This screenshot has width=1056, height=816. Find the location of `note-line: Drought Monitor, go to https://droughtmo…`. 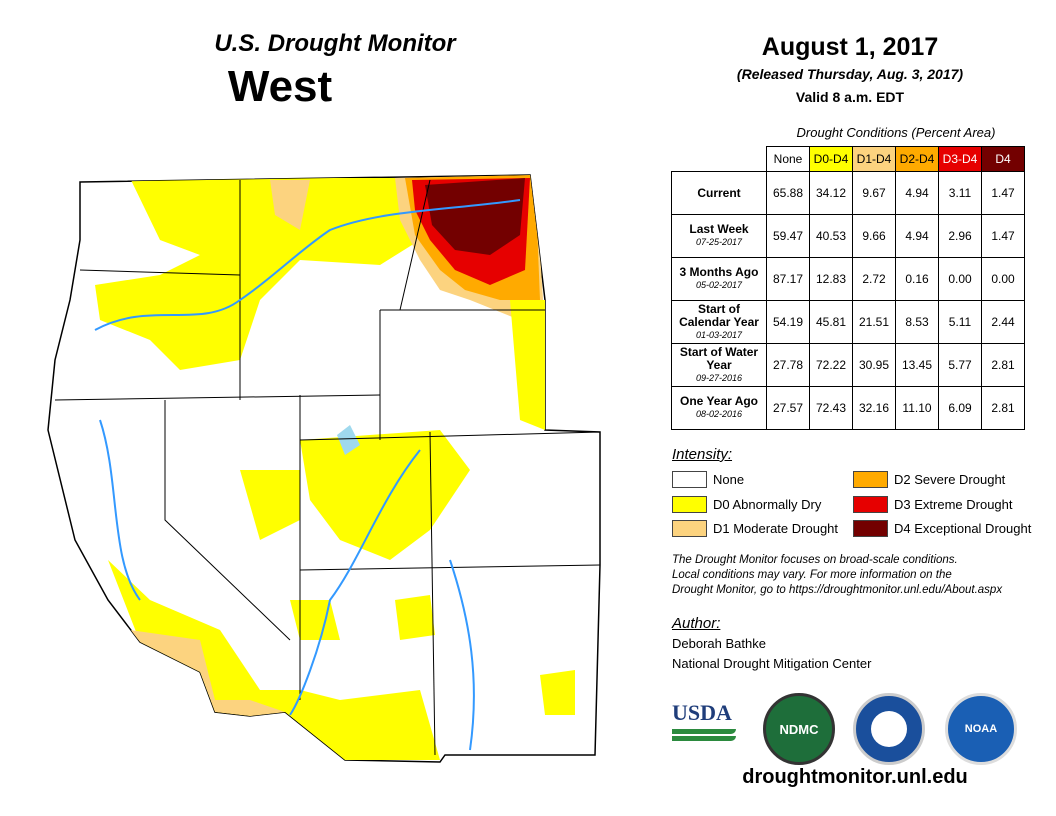

note-line: Drought Monitor, go to https://droughtmo… is located at coordinates (837, 590).